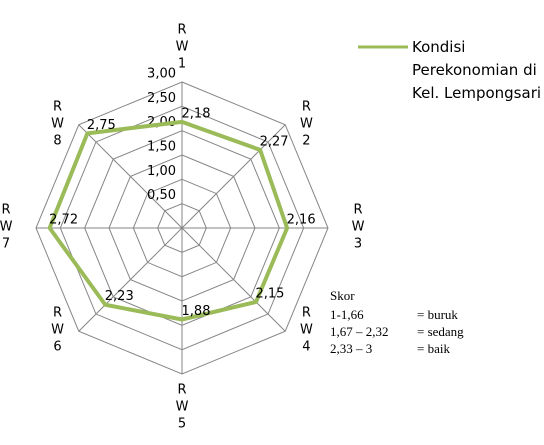 Image resolution: width=544 pixels, height=445 pixels. I want to click on category-label: RW3, so click(358, 228).